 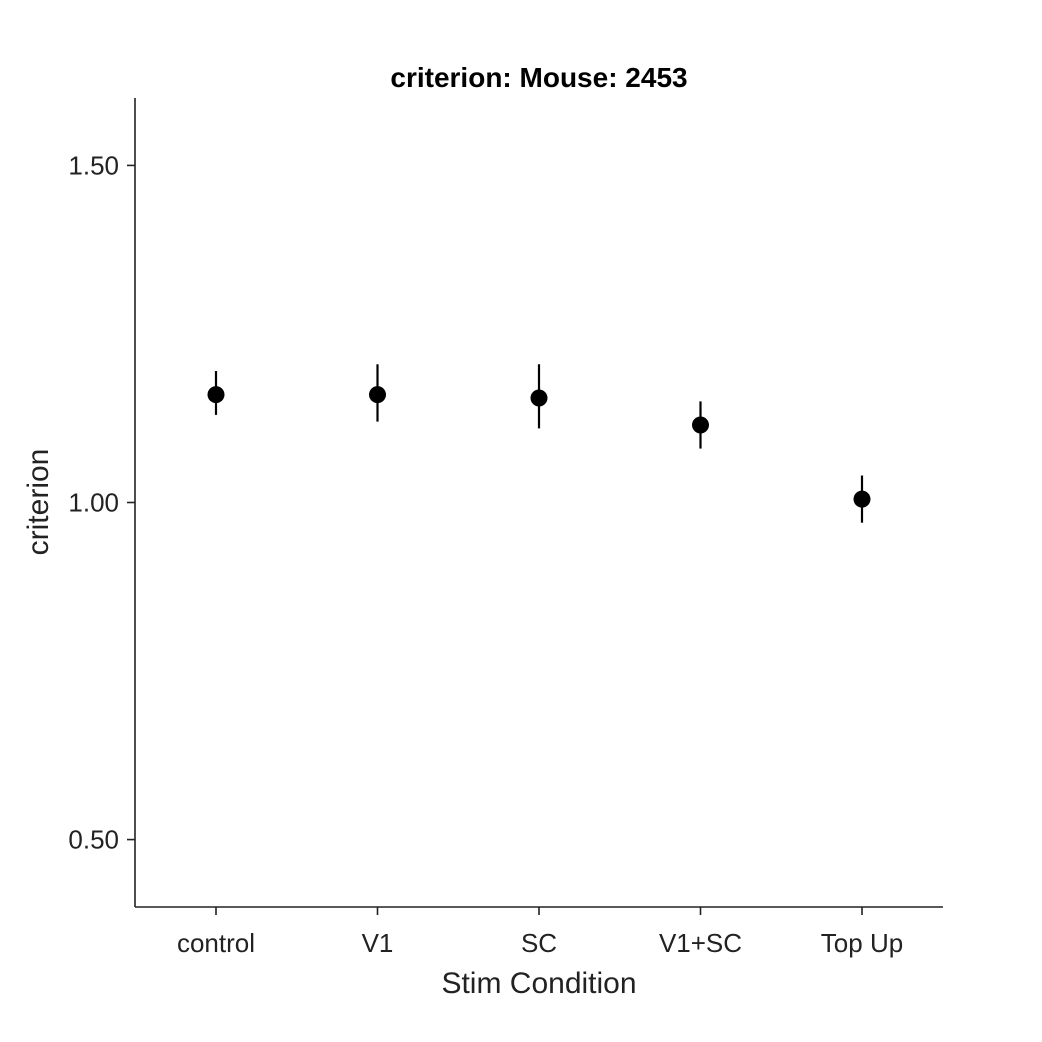 I want to click on y-axis-label: criterion, so click(x=38, y=502).